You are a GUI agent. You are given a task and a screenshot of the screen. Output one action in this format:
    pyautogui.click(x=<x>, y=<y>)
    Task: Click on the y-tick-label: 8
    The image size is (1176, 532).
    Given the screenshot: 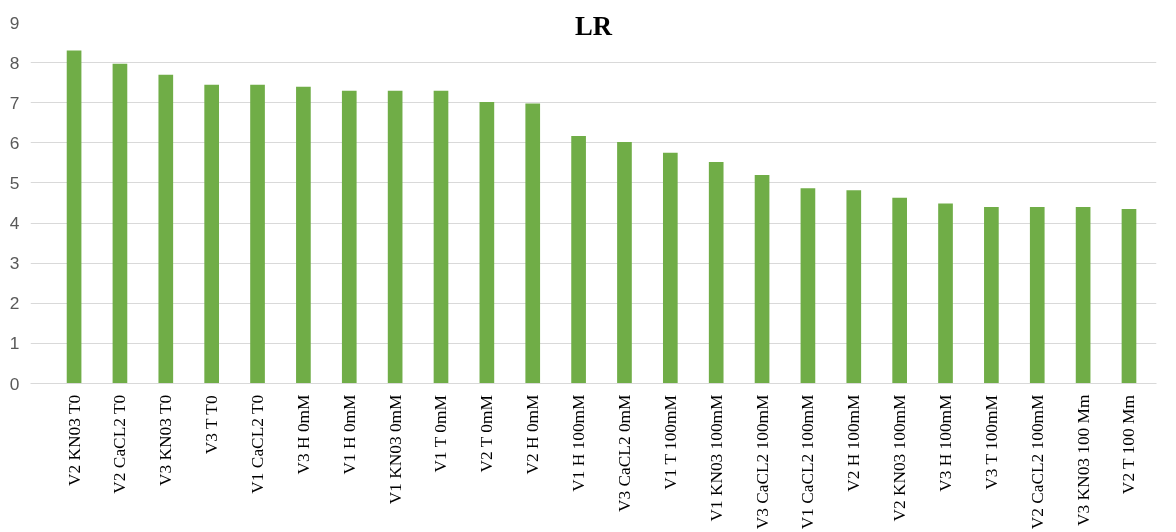 What is the action you would take?
    pyautogui.click(x=14, y=62)
    